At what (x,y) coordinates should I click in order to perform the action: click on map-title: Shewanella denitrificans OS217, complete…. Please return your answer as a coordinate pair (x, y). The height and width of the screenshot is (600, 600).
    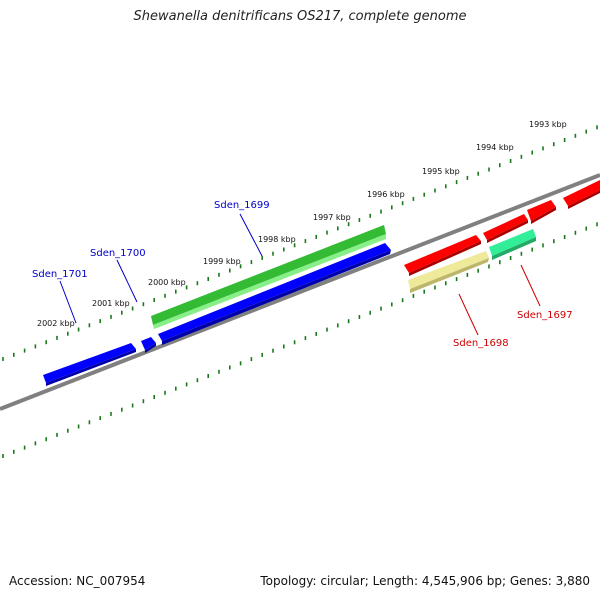
    Looking at the image, I should click on (300, 16).